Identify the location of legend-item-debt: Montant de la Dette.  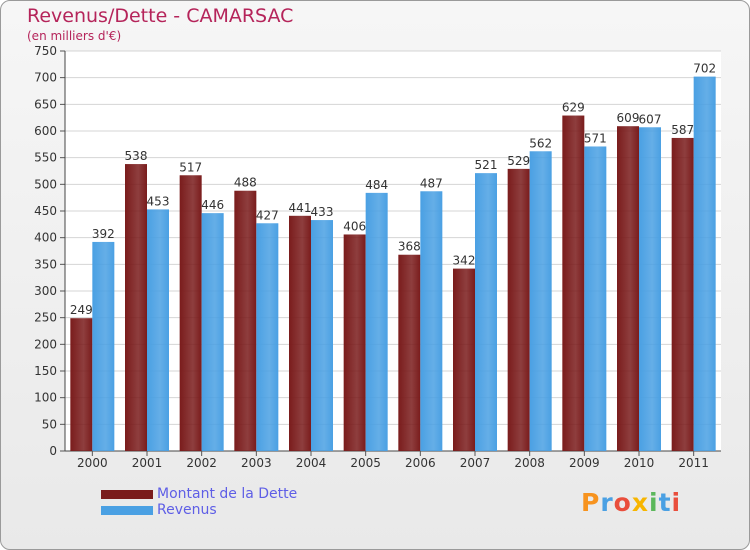
(199, 494).